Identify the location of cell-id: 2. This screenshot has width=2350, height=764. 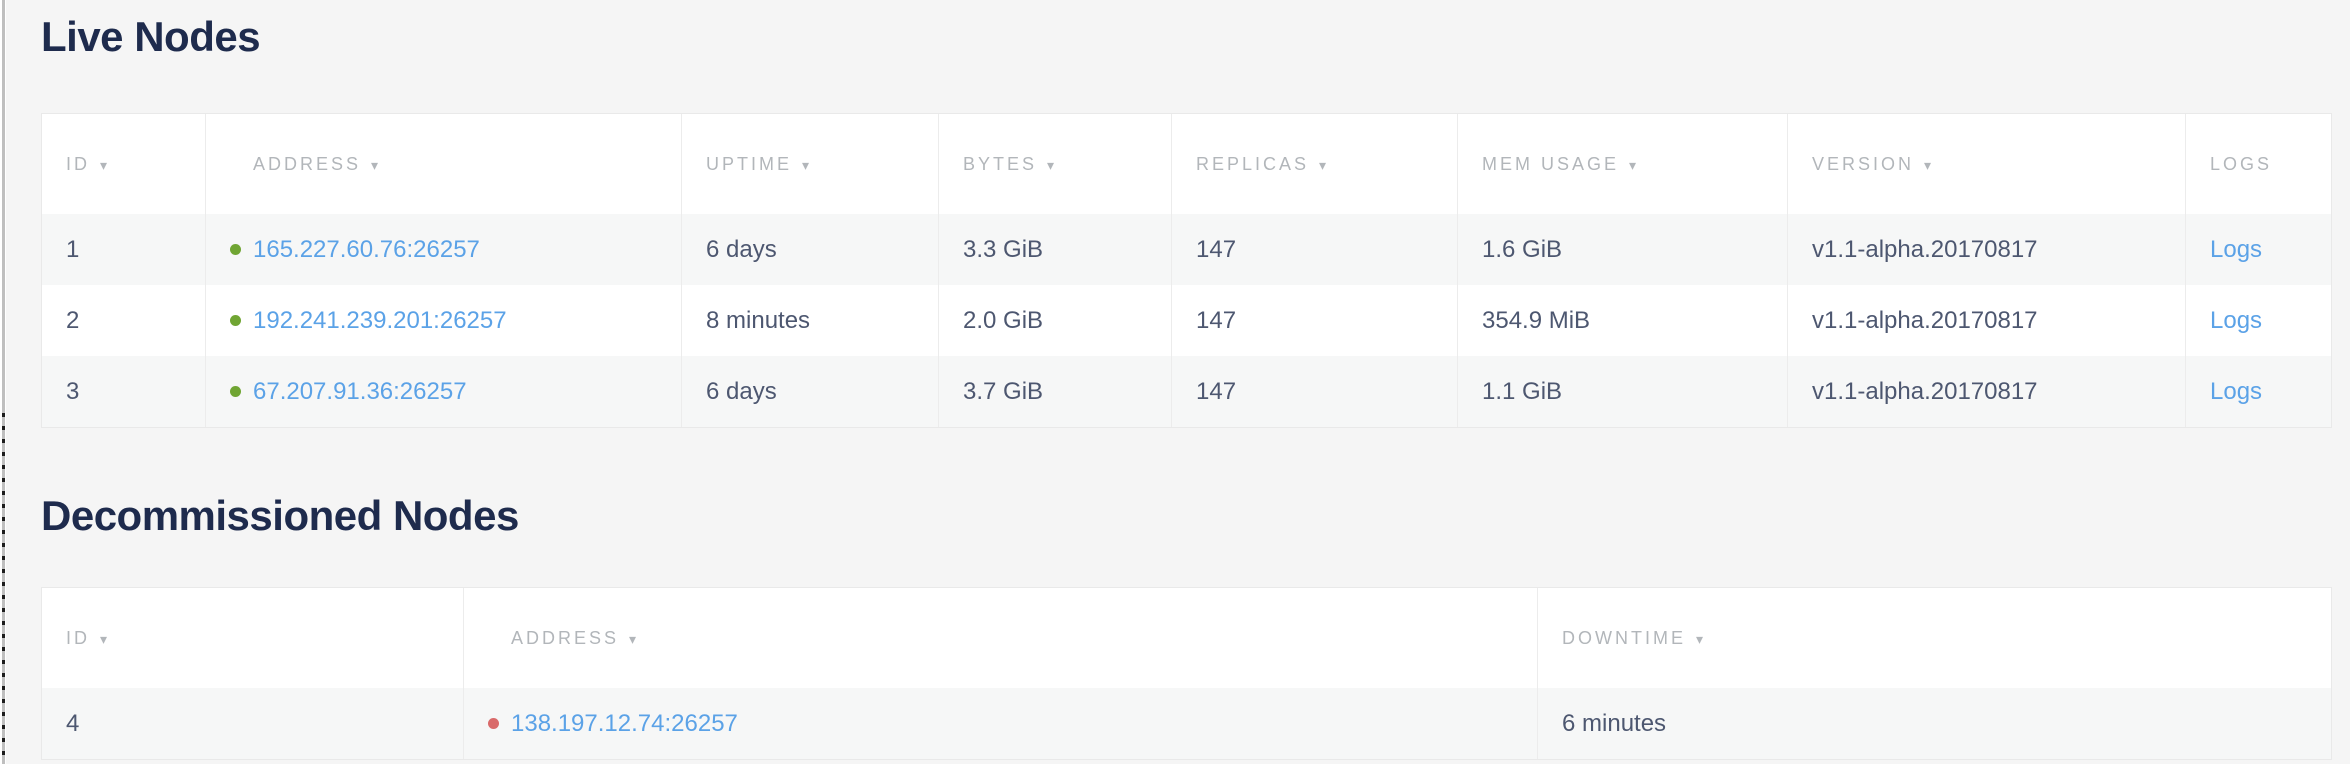
(124, 320).